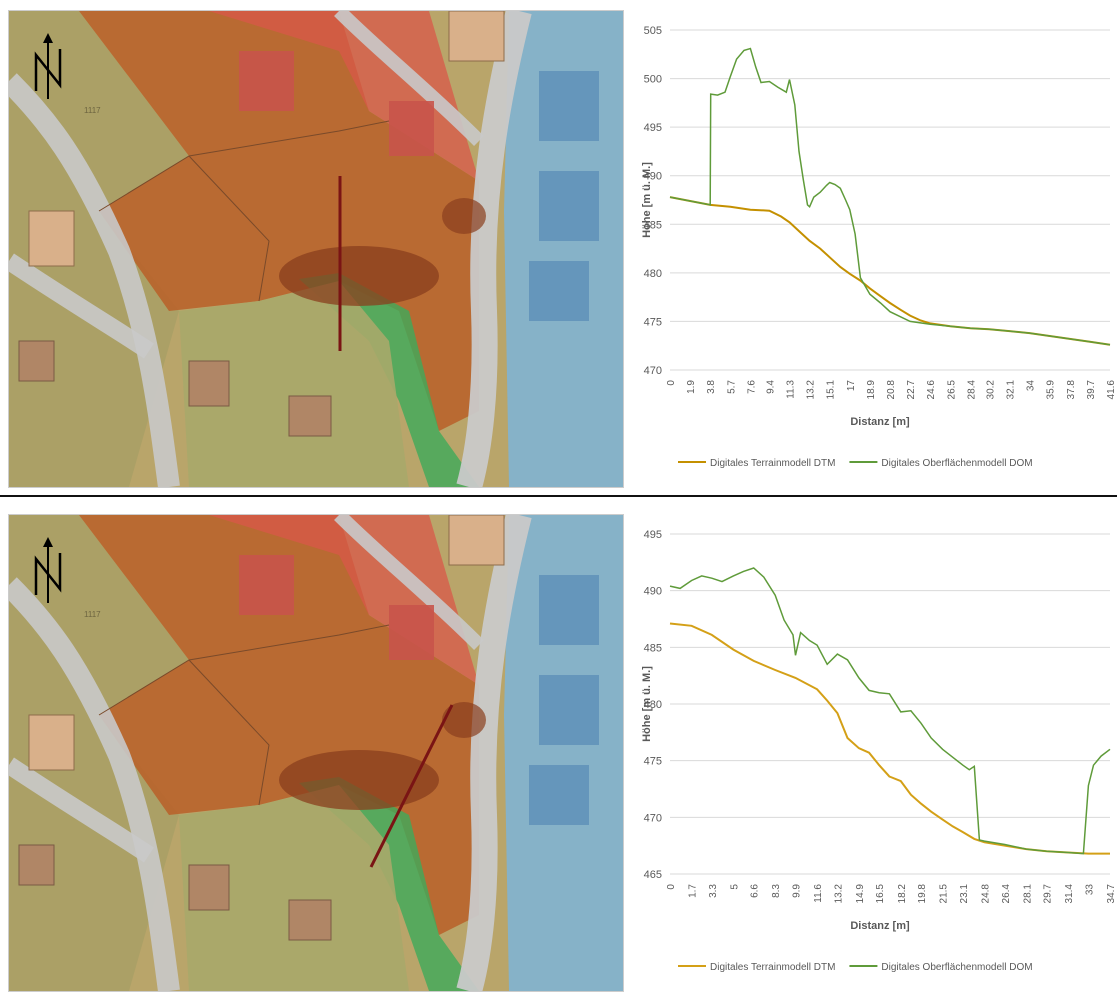  I want to click on x-tick-label: 41.6, so click(1111, 390).